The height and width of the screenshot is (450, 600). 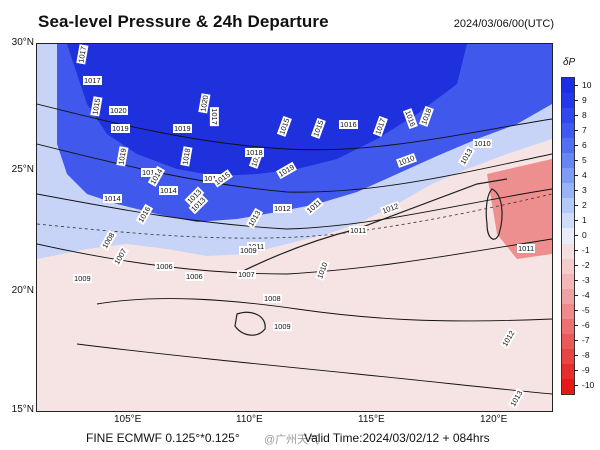 What do you see at coordinates (519, 209) in the screenshot?
I see `negative-departure-region` at bounding box center [519, 209].